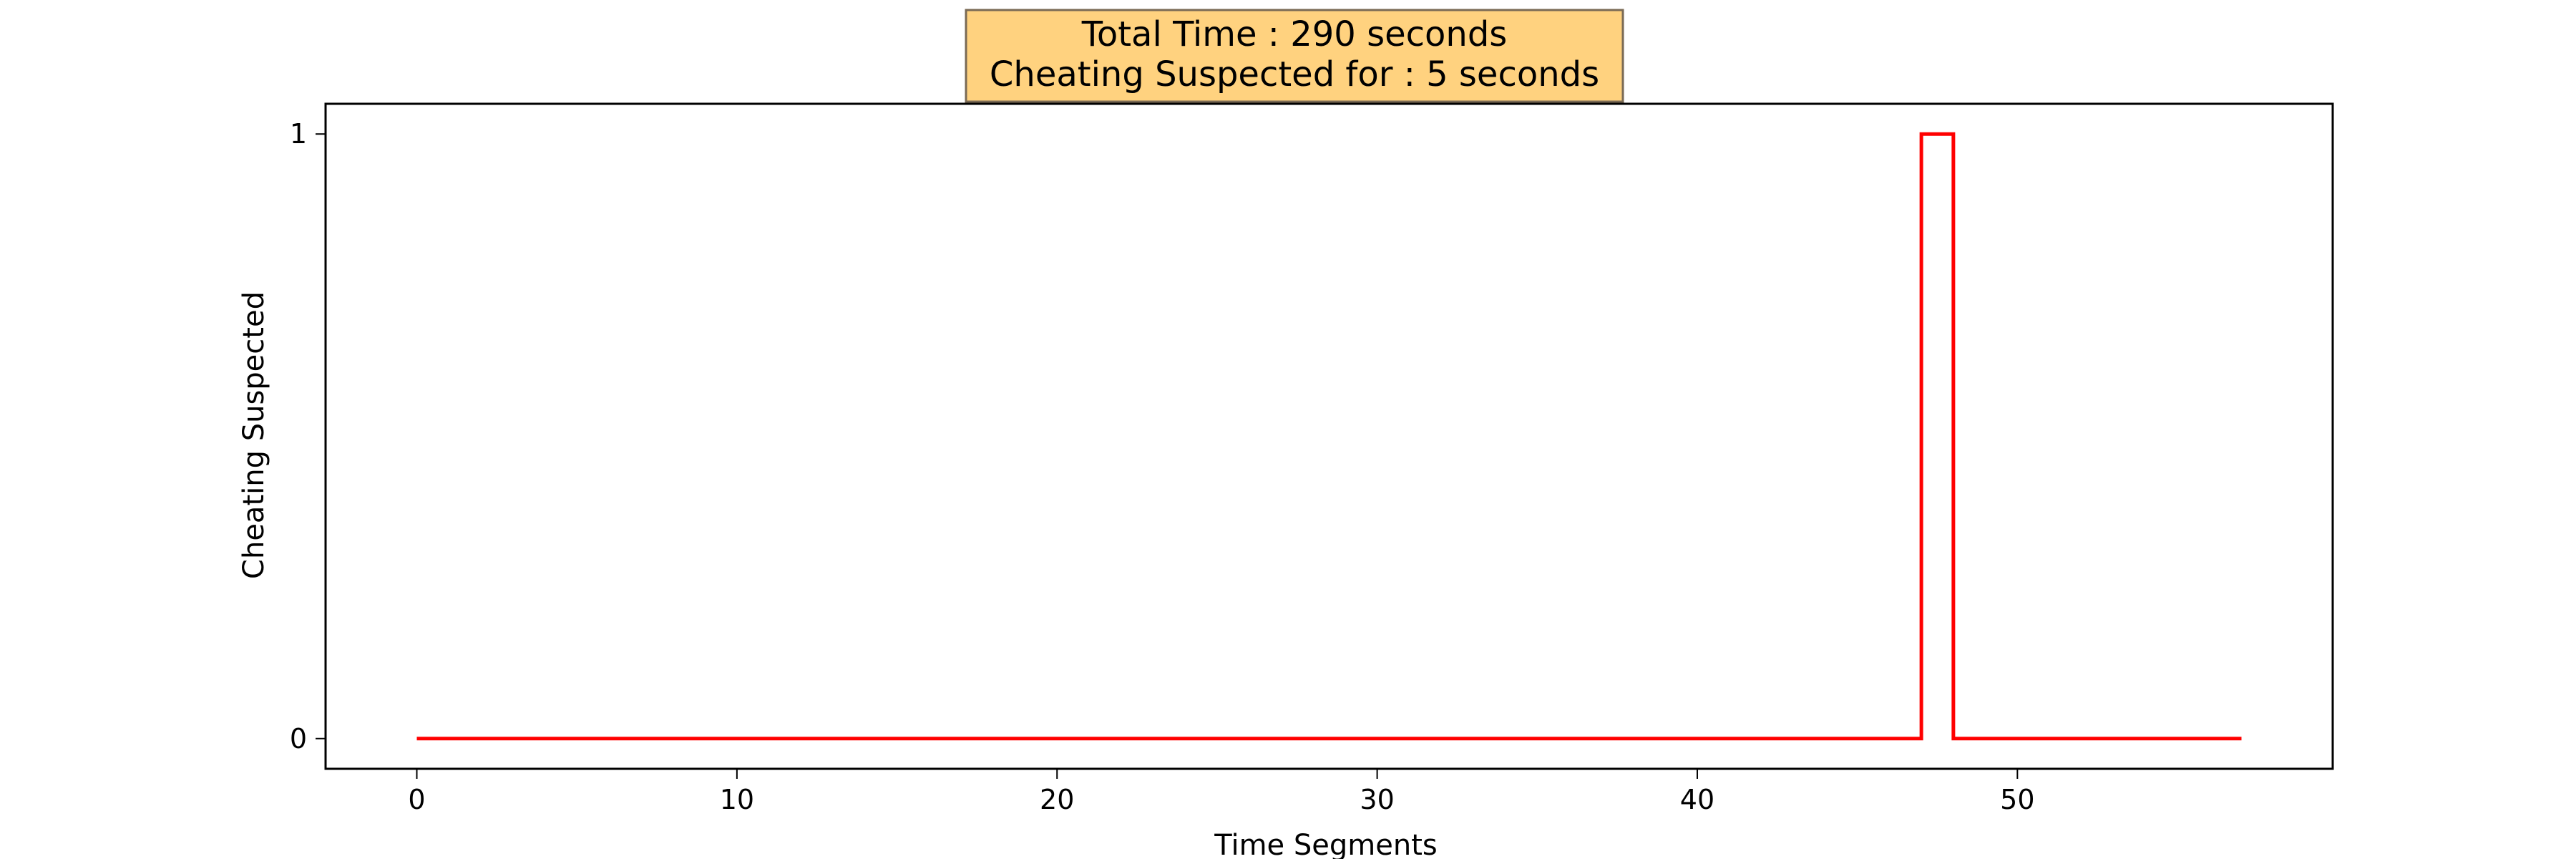 This screenshot has height=859, width=2576. I want to click on y-tick-label: 0, so click(298, 738).